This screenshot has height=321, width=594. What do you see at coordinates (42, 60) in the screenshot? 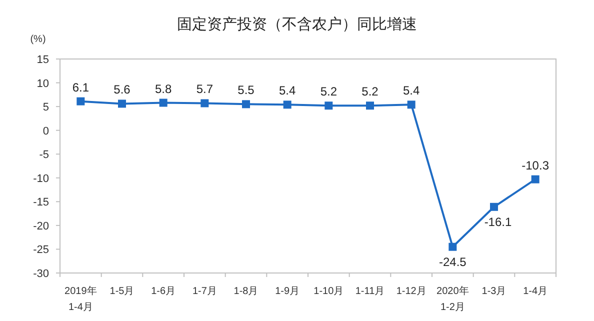
I see `y-tick-label: 15` at bounding box center [42, 60].